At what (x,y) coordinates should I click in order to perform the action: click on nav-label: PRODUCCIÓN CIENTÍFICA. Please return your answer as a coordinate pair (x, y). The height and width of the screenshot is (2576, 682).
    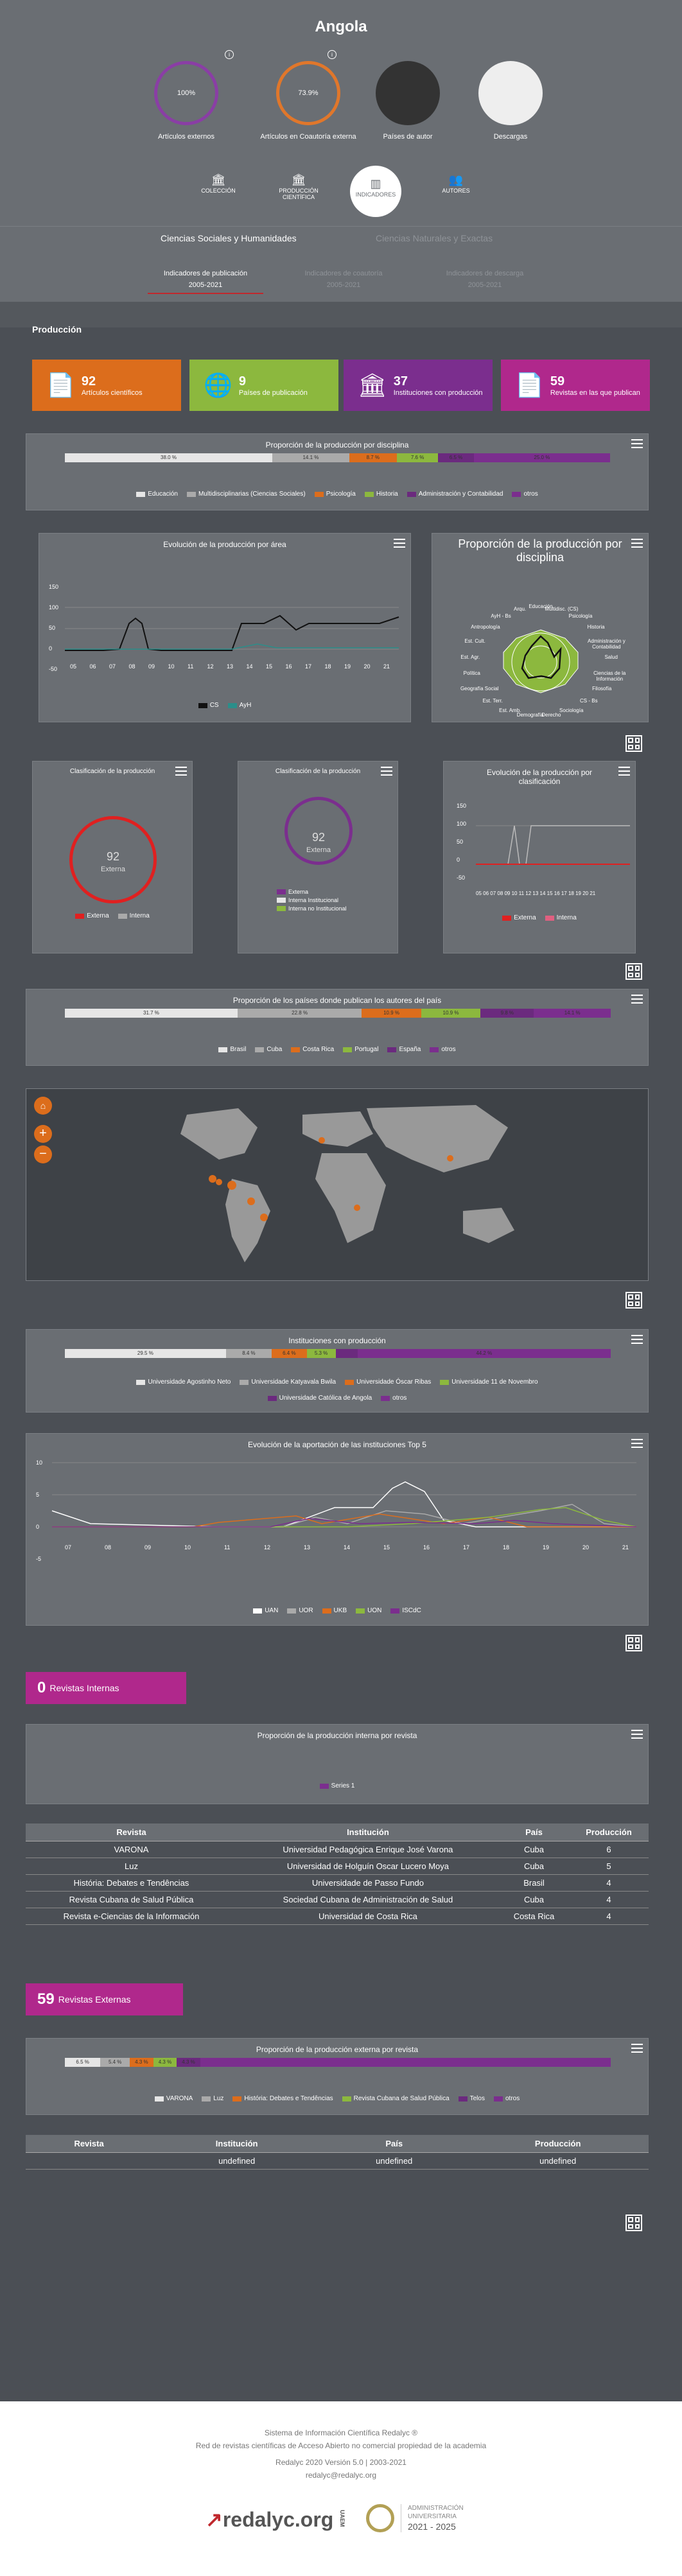
    Looking at the image, I should click on (299, 193).